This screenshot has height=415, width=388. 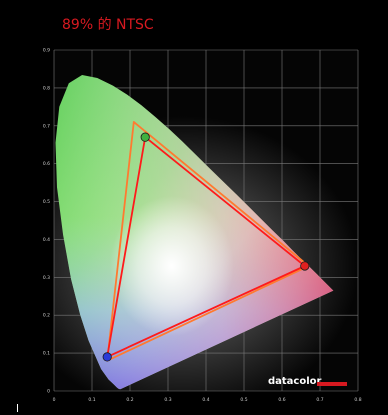 I want to click on y-tick-label: 0.8, so click(x=46, y=88).